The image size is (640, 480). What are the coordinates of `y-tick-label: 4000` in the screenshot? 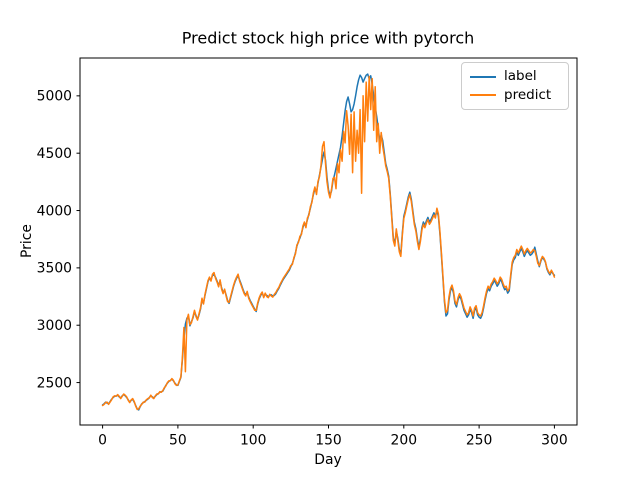 It's located at (54, 211).